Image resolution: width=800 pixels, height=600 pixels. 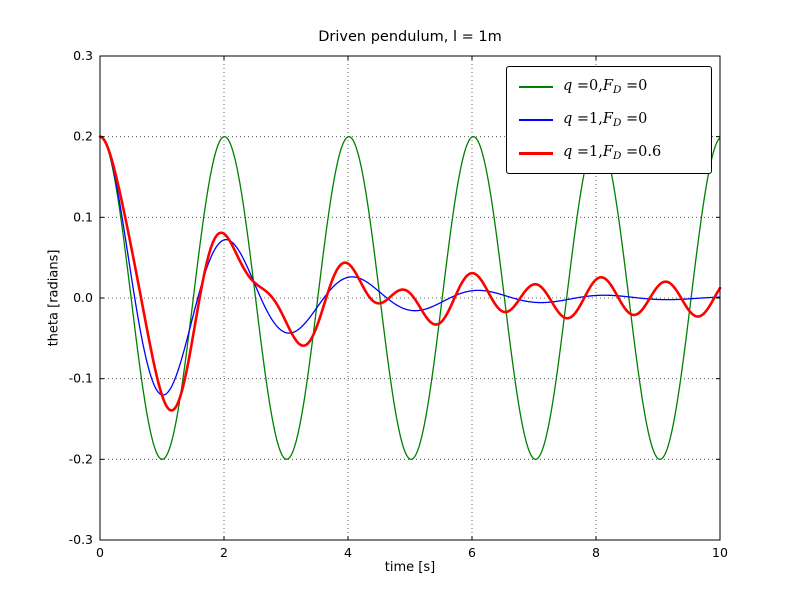 What do you see at coordinates (81, 539) in the screenshot?
I see `y-tick-label: -0.3` at bounding box center [81, 539].